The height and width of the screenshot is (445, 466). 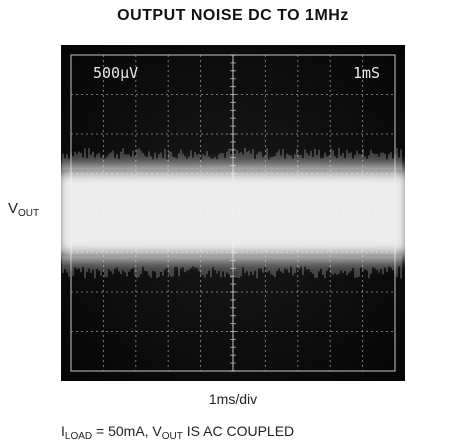 I want to click on y-axis-label-sub: OUT, so click(x=29, y=213).